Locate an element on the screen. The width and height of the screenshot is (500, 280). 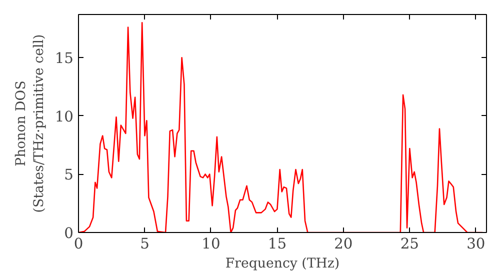
x-tick-label: 20 is located at coordinates (343, 244).